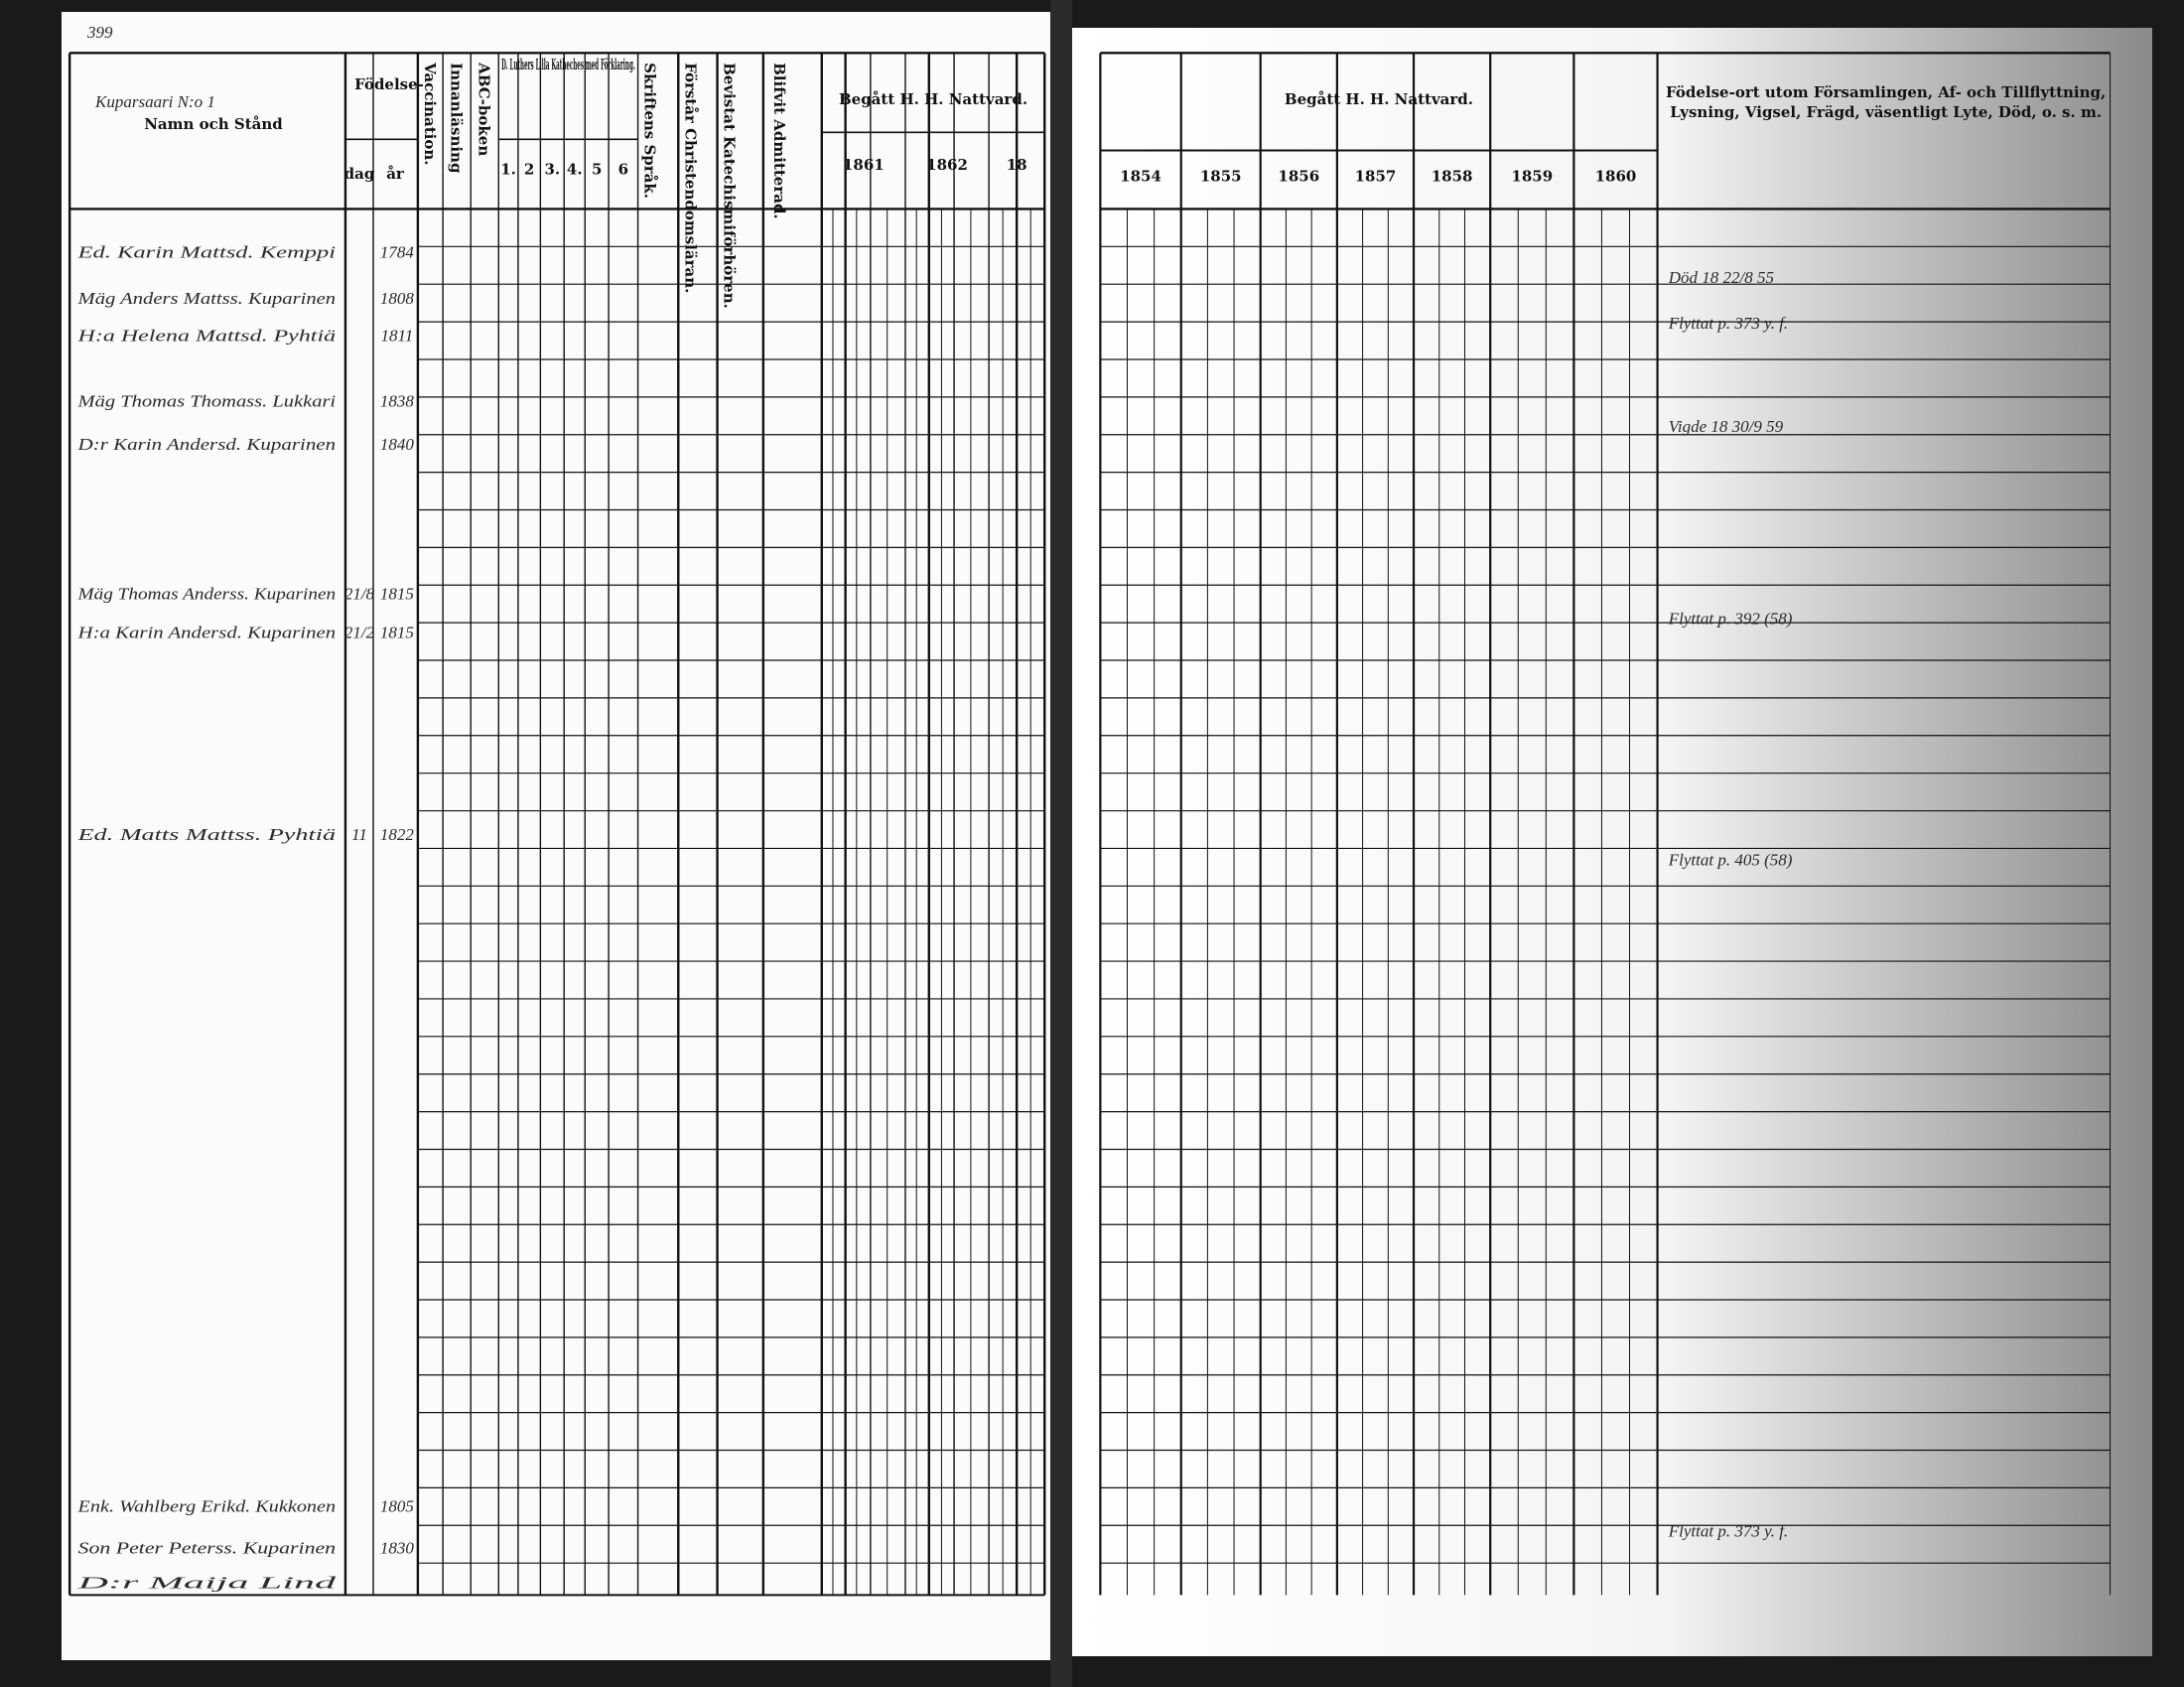  What do you see at coordinates (359, 174) in the screenshot?
I see `day-header: dag` at bounding box center [359, 174].